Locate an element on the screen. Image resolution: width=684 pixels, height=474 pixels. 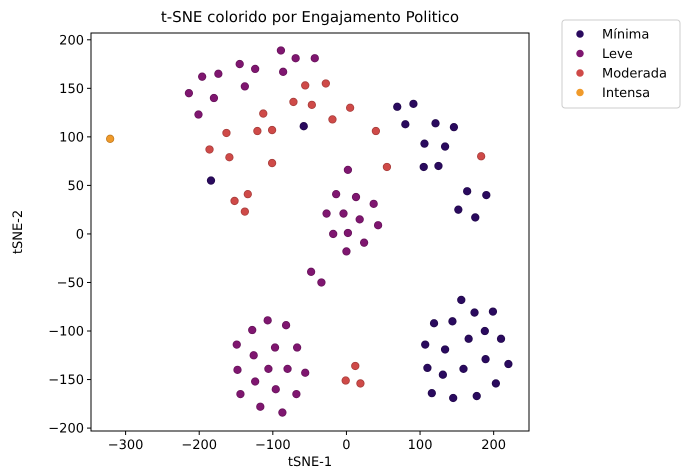
y-tick-label: 0 is located at coordinates (80, 234).